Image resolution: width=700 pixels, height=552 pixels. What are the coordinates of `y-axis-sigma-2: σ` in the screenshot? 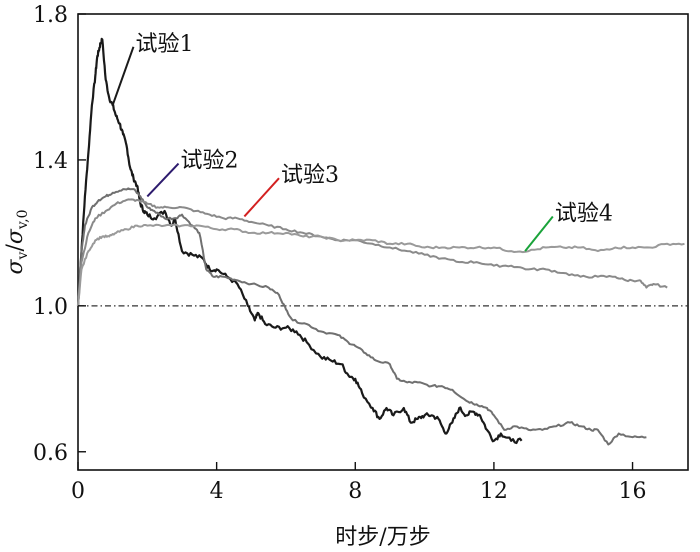 It's located at (15, 236).